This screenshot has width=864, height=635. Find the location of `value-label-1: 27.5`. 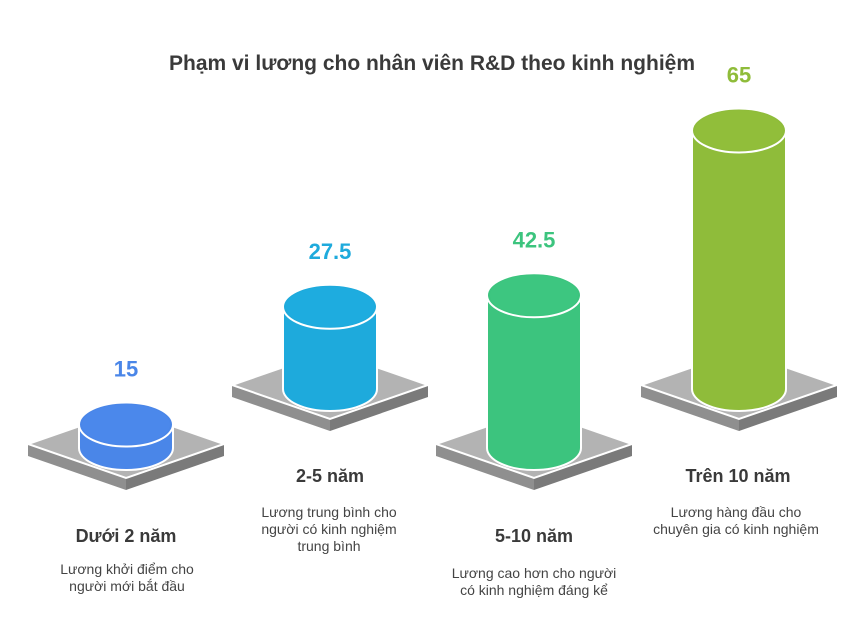

value-label-1: 27.5 is located at coordinates (330, 251).